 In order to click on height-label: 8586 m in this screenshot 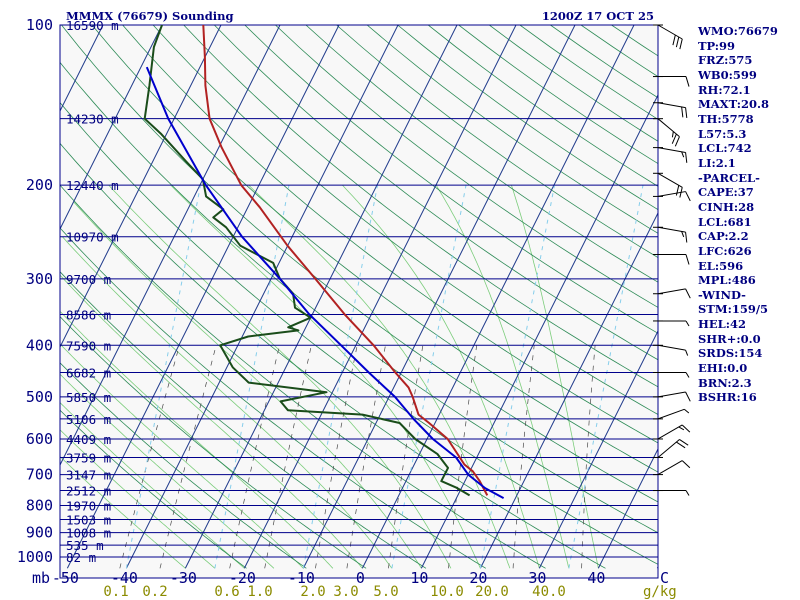, I will do `click(88, 314)`.